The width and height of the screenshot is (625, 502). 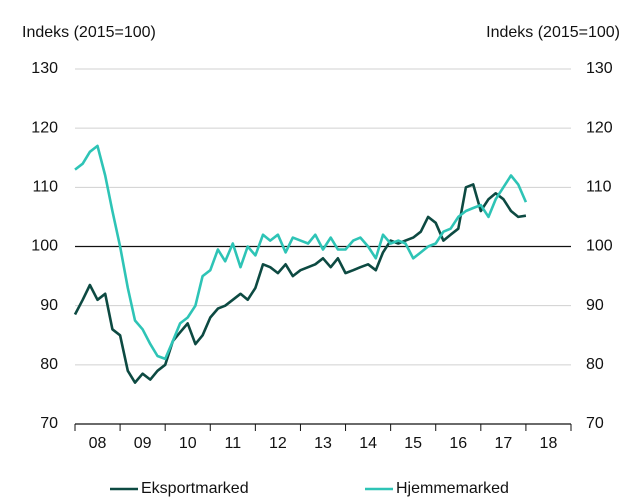 What do you see at coordinates (89, 32) in the screenshot?
I see `y-axis-label: Indeks (2015=100)` at bounding box center [89, 32].